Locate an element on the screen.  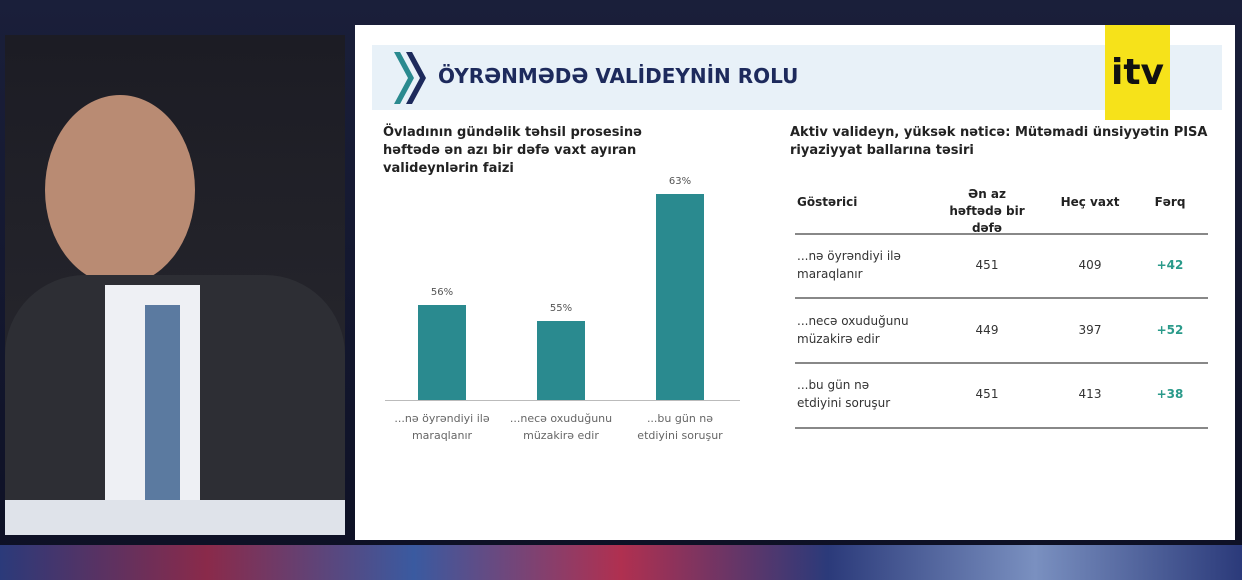
score: 409 is located at coordinates (1090, 265).